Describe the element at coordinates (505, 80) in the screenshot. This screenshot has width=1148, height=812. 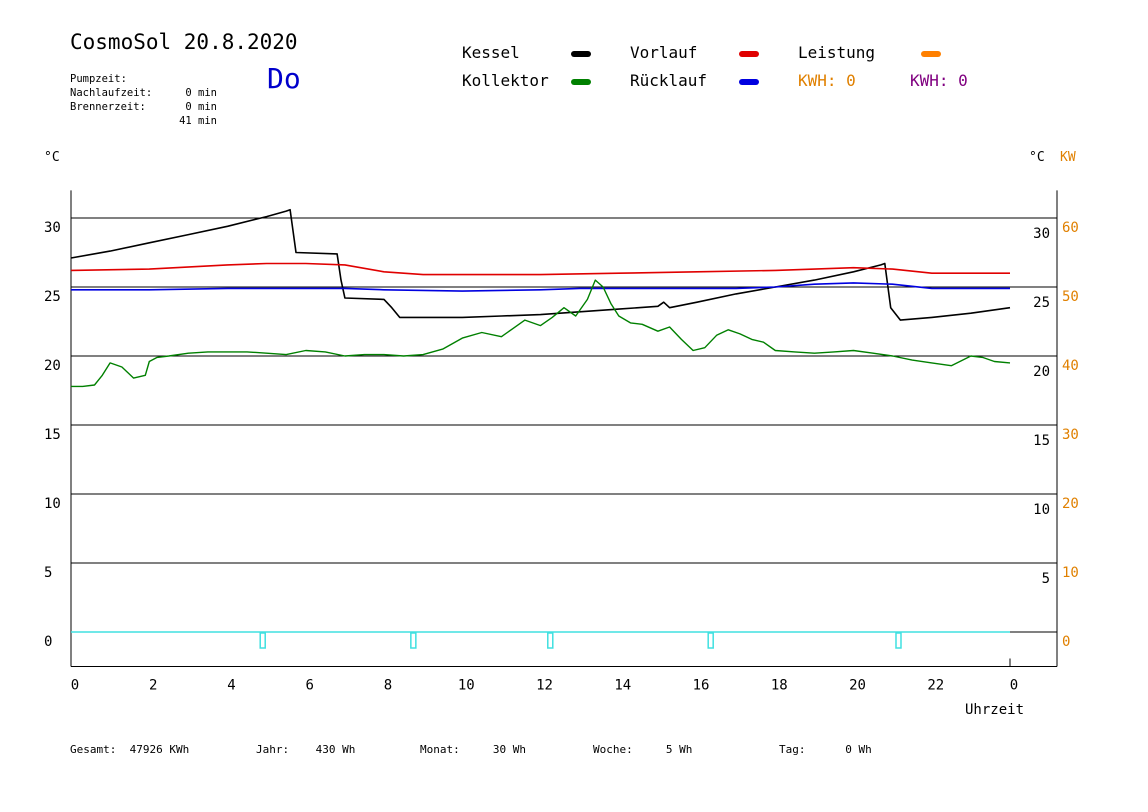
I see `legend-kollektor-label: Kollektor` at that location.